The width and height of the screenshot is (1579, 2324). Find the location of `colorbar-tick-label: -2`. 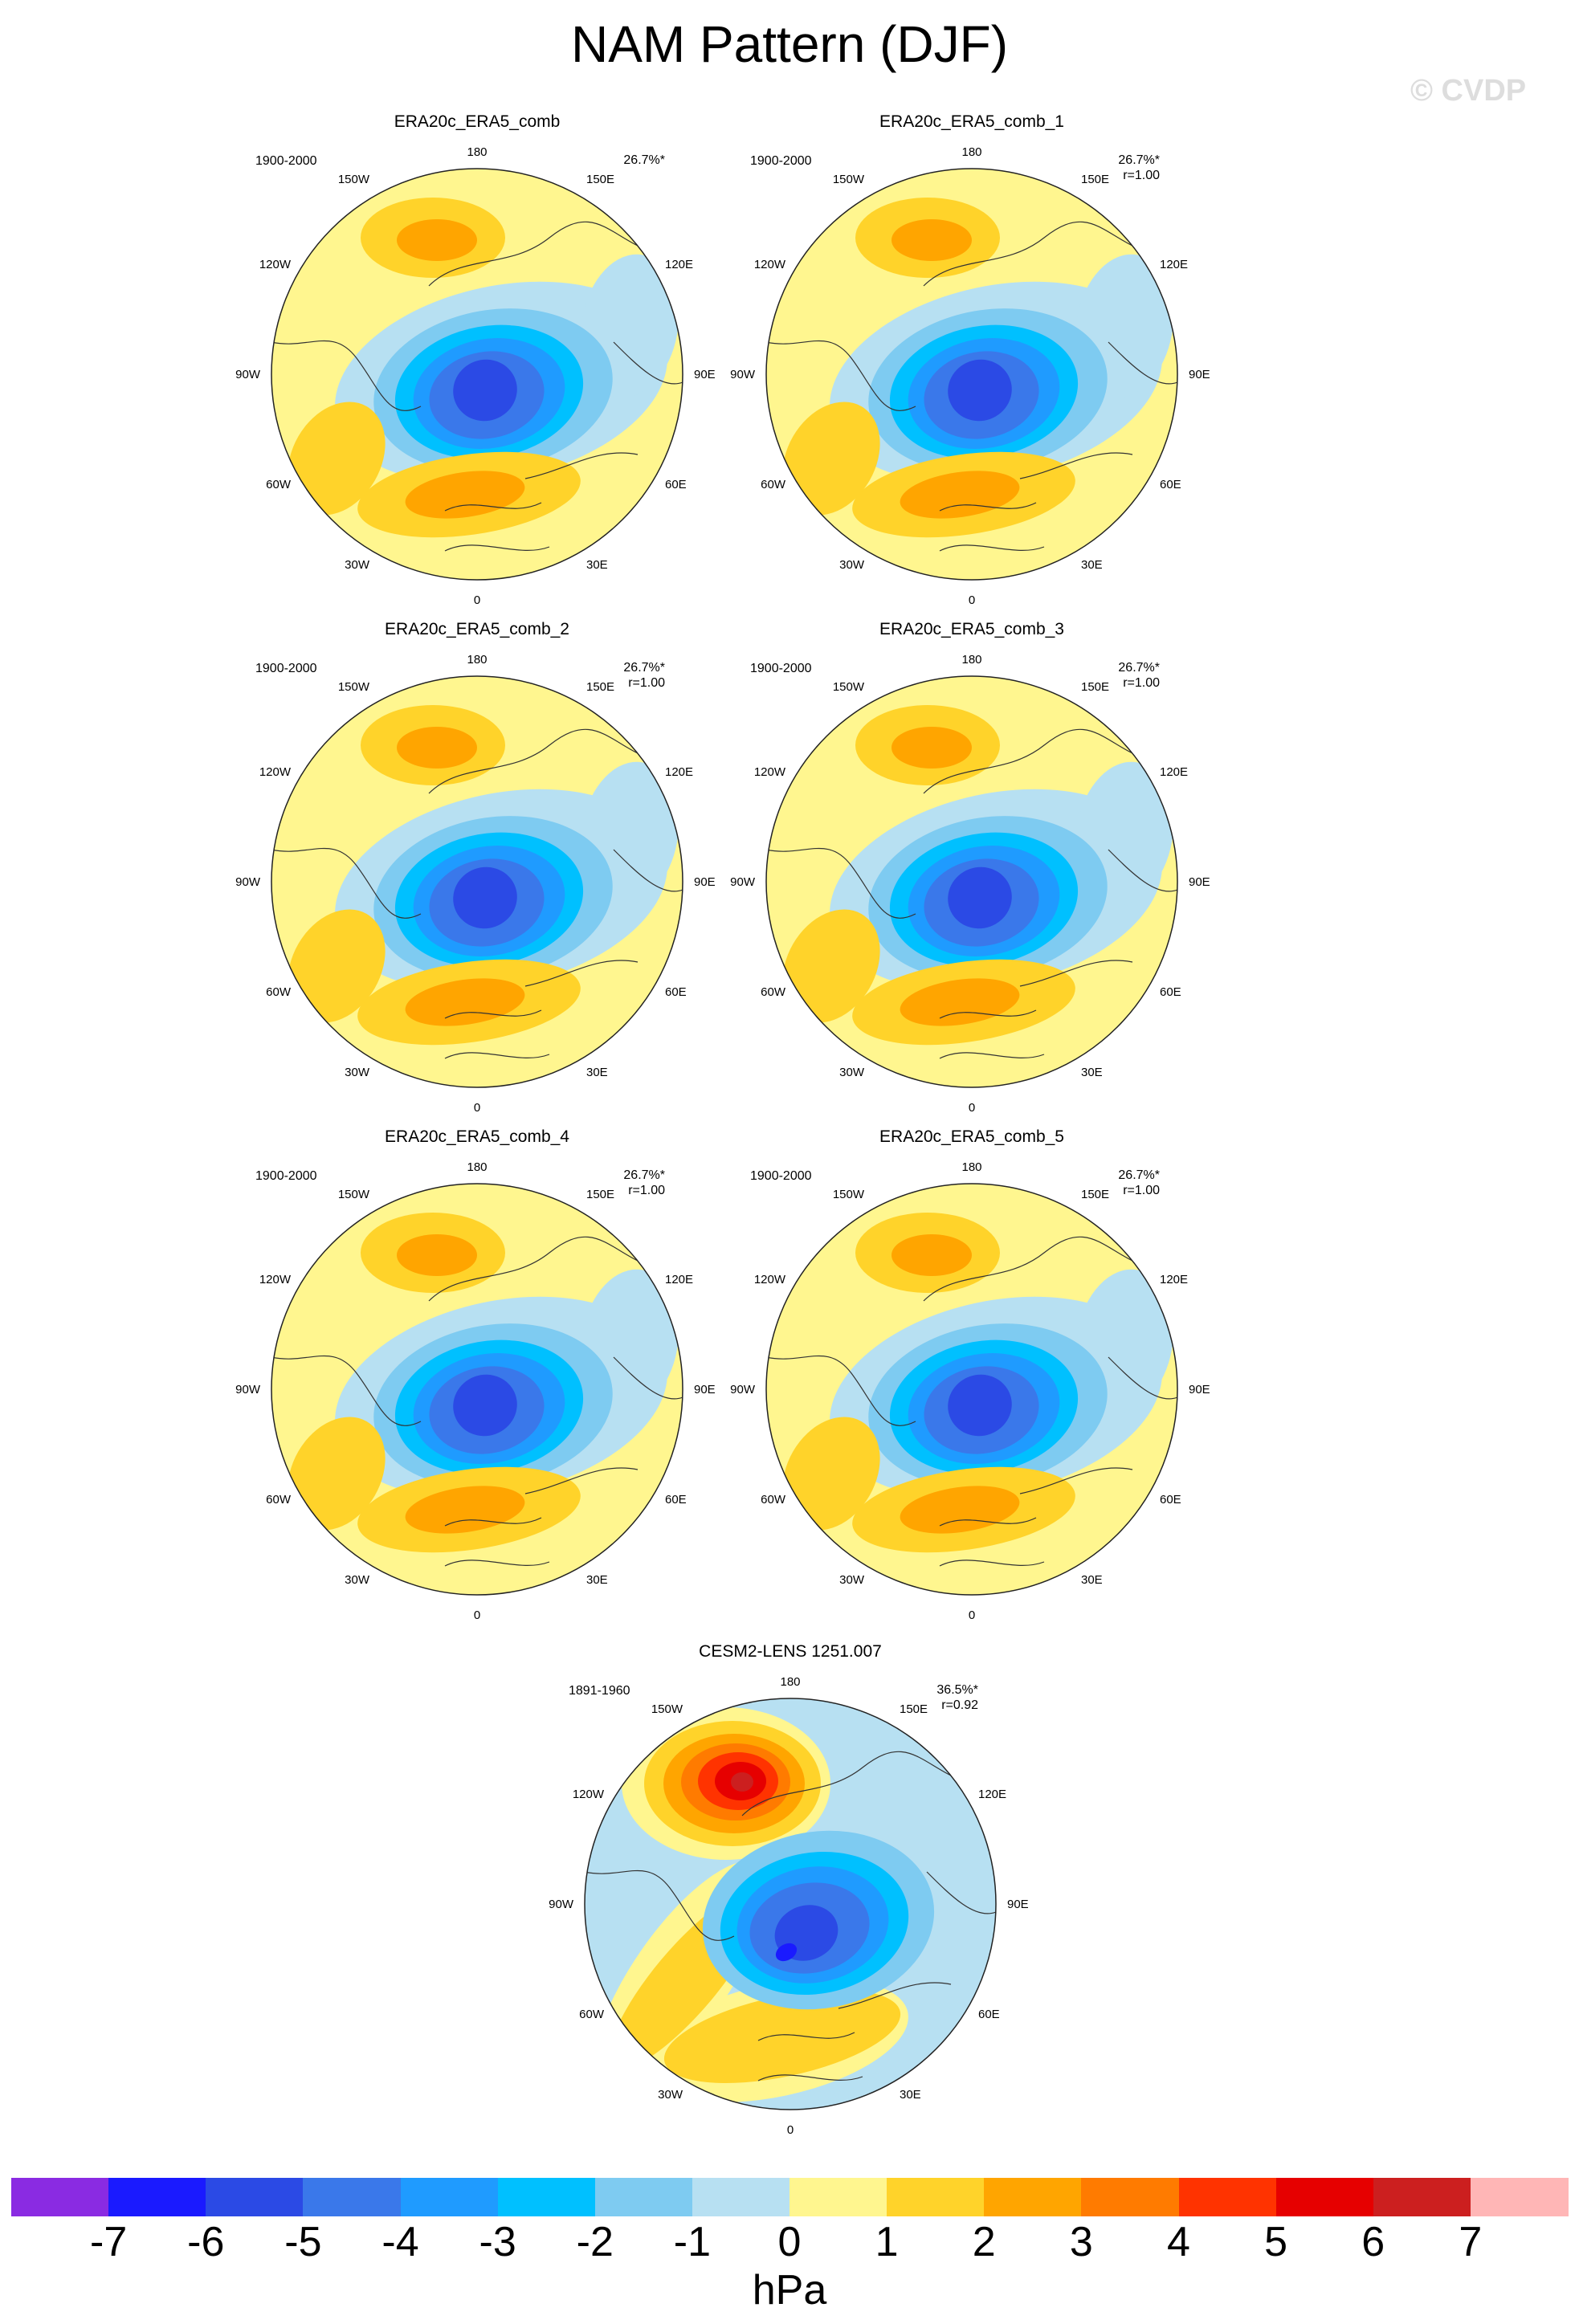

colorbar-tick-label: -2 is located at coordinates (595, 2242).